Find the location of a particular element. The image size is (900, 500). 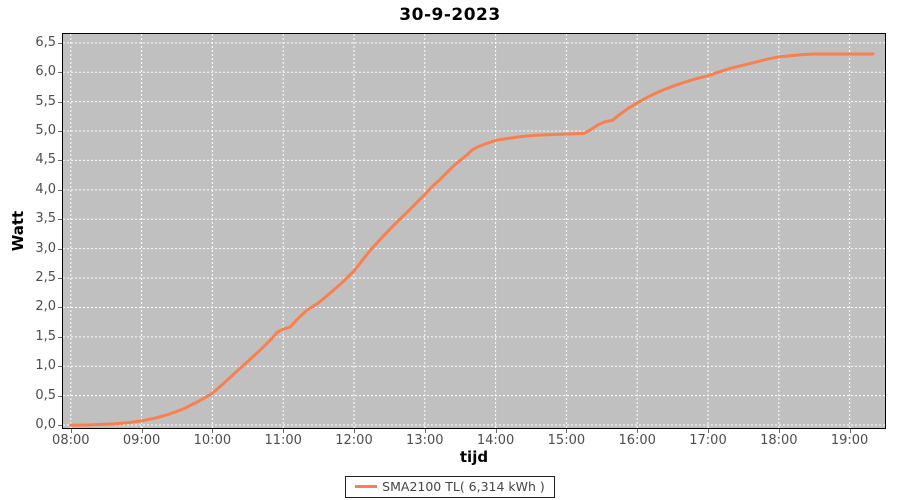

x-tick-label: 19:00 is located at coordinates (849, 440).